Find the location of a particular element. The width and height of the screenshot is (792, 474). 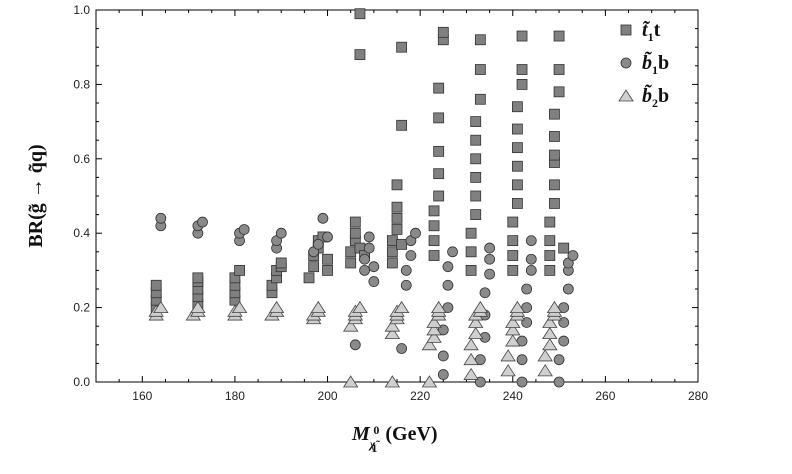

svg-text:Mχ̃01(GeV): Mχ̃0 1(GeV) is located at coordinates (394, 439).